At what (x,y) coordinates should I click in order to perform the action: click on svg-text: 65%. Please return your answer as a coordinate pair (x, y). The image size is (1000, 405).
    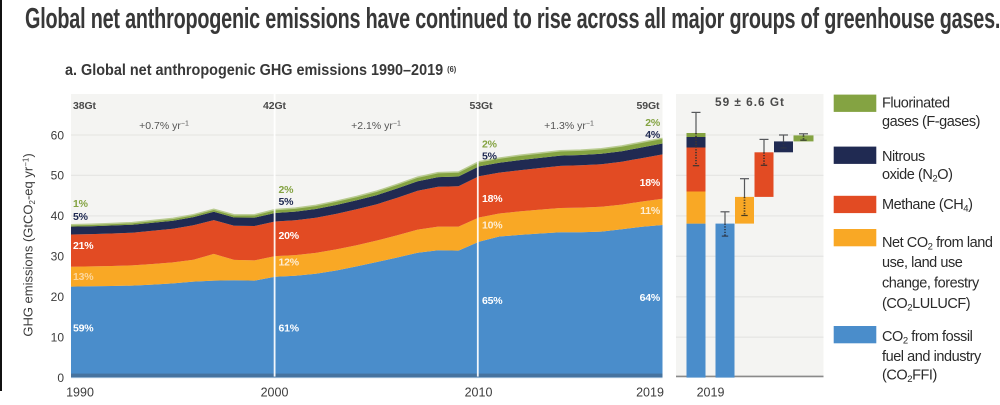
    Looking at the image, I should click on (492, 301).